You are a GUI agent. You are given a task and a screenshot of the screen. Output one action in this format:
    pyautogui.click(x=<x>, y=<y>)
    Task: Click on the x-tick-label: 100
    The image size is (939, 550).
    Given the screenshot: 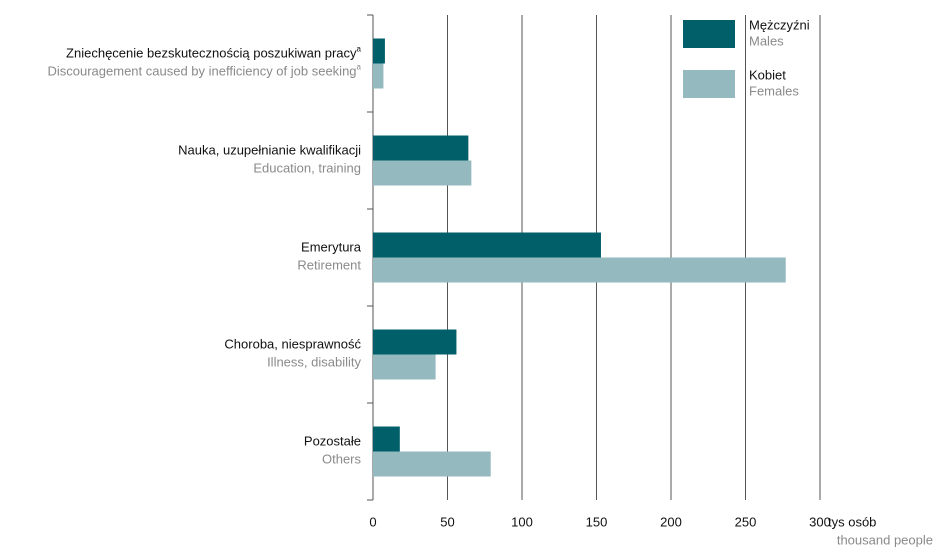 What is the action you would take?
    pyautogui.click(x=522, y=521)
    